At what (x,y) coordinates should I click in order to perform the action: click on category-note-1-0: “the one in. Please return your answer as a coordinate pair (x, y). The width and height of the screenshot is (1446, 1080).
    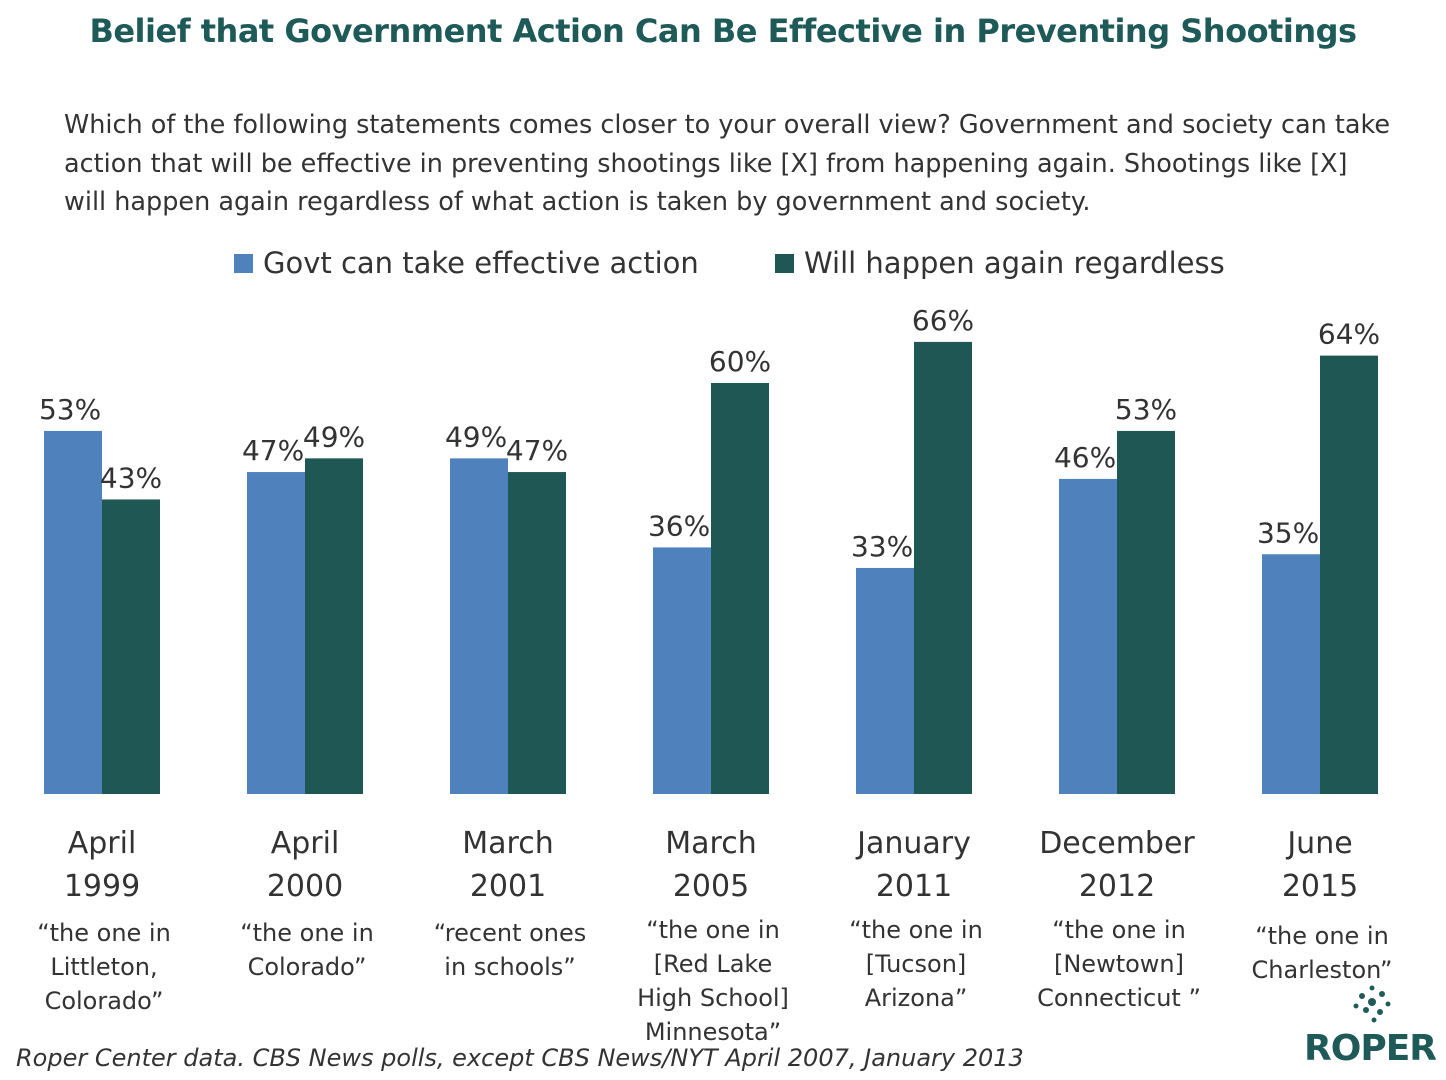
    Looking at the image, I should click on (307, 933).